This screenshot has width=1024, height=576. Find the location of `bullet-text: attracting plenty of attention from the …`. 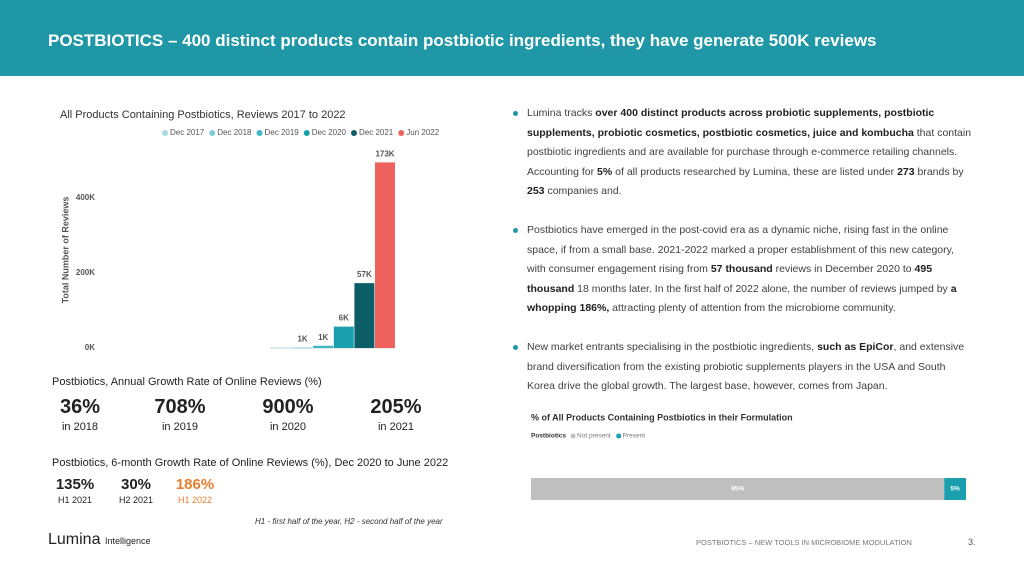

bullet-text: attracting plenty of attention from the … is located at coordinates (752, 308).